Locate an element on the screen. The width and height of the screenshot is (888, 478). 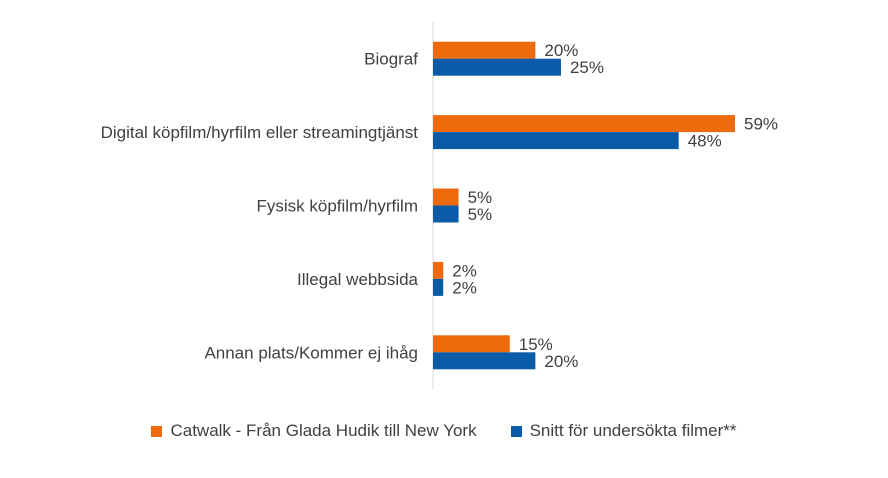
data-label-series-2: 5% is located at coordinates (480, 214).